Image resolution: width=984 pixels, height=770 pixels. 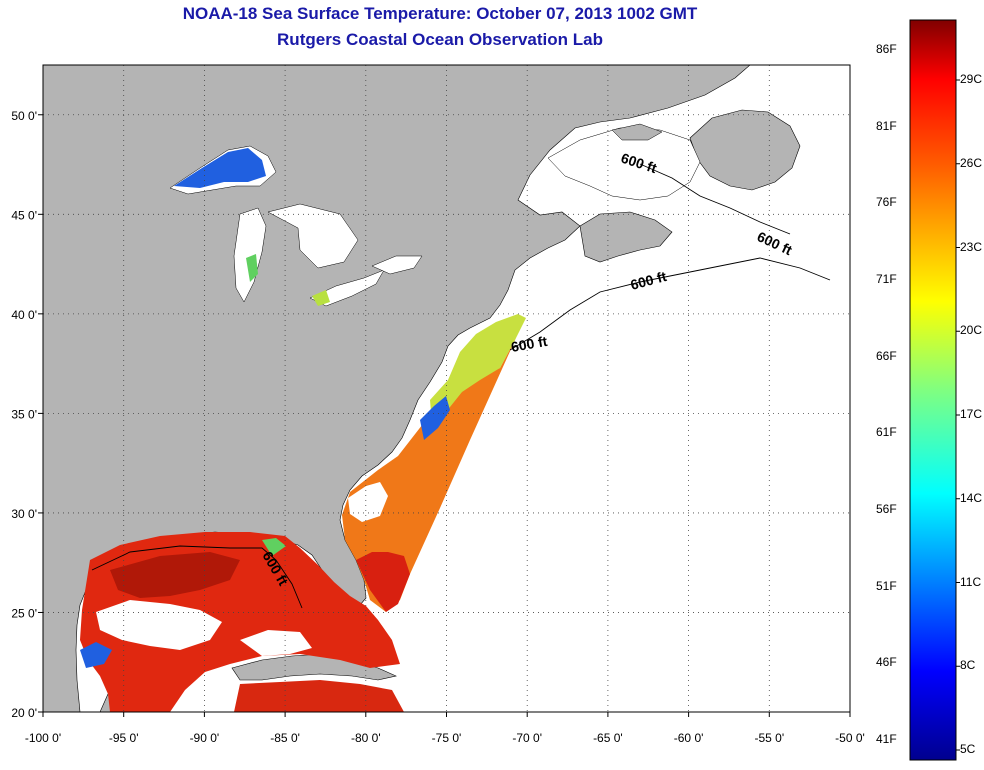 I want to click on colorbar-f-label: 61F, so click(x=886, y=432).